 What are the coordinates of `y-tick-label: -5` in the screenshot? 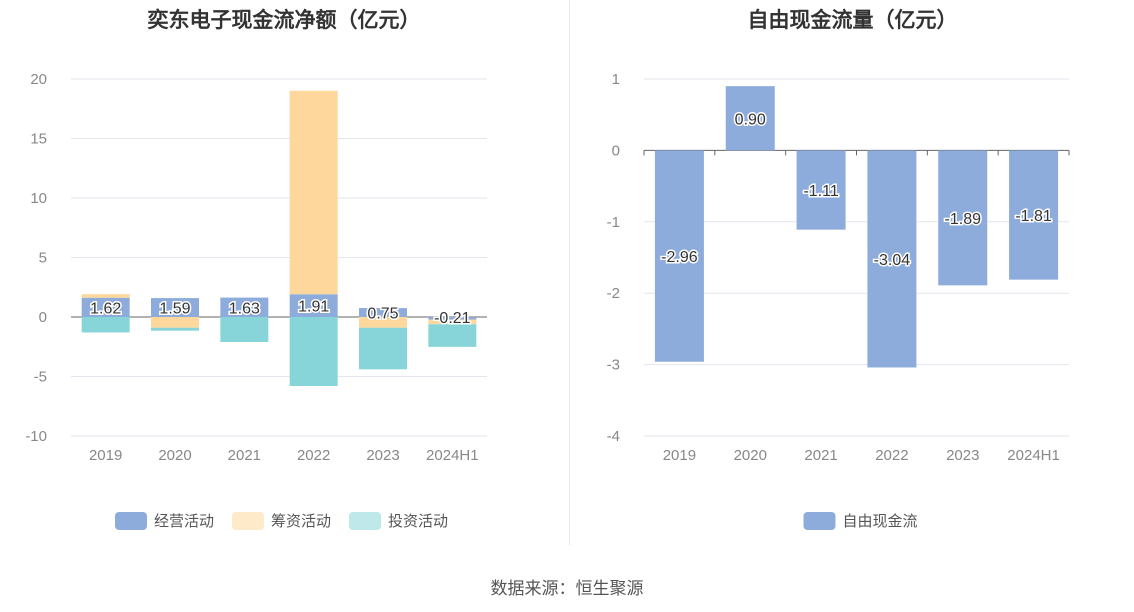 It's located at (40, 377).